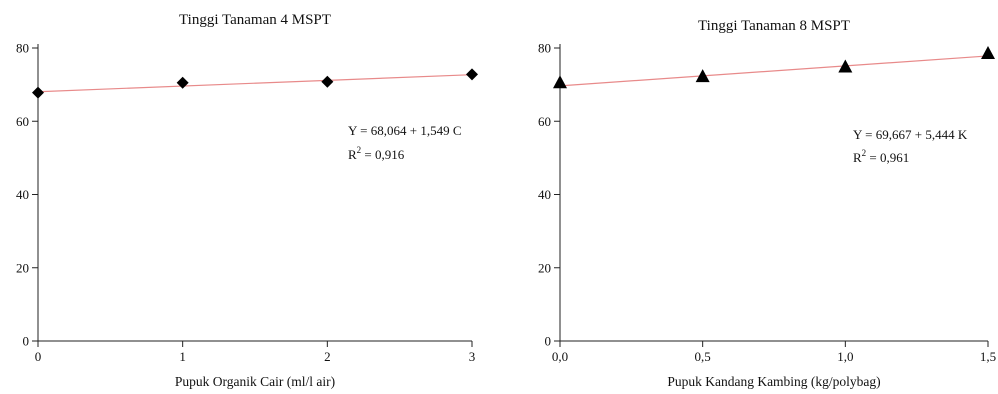 This screenshot has width=998, height=394. I want to click on chart-title: Tinggi Tanaman 4 MSPT, so click(255, 20).